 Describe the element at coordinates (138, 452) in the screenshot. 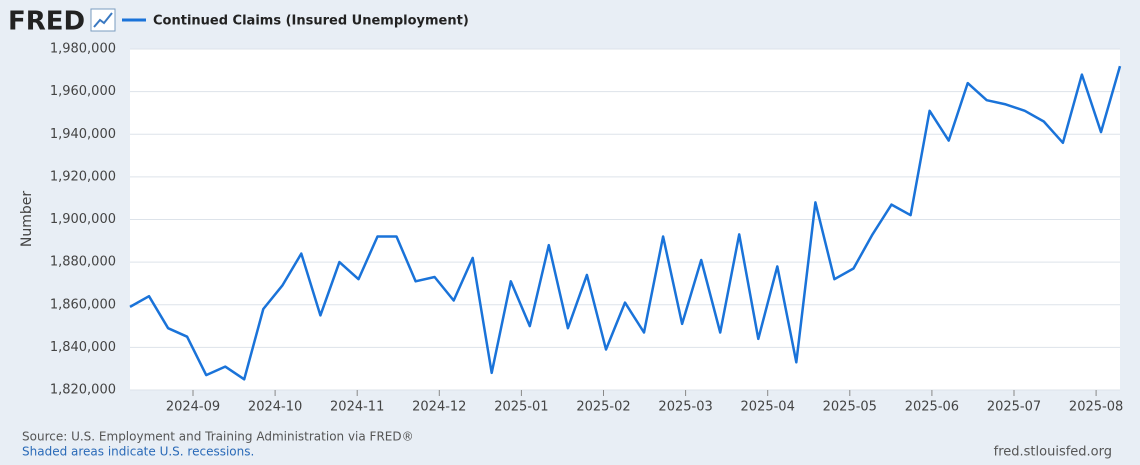

I see `recession-note: Shaded areas indicate U.S. recessions.` at that location.